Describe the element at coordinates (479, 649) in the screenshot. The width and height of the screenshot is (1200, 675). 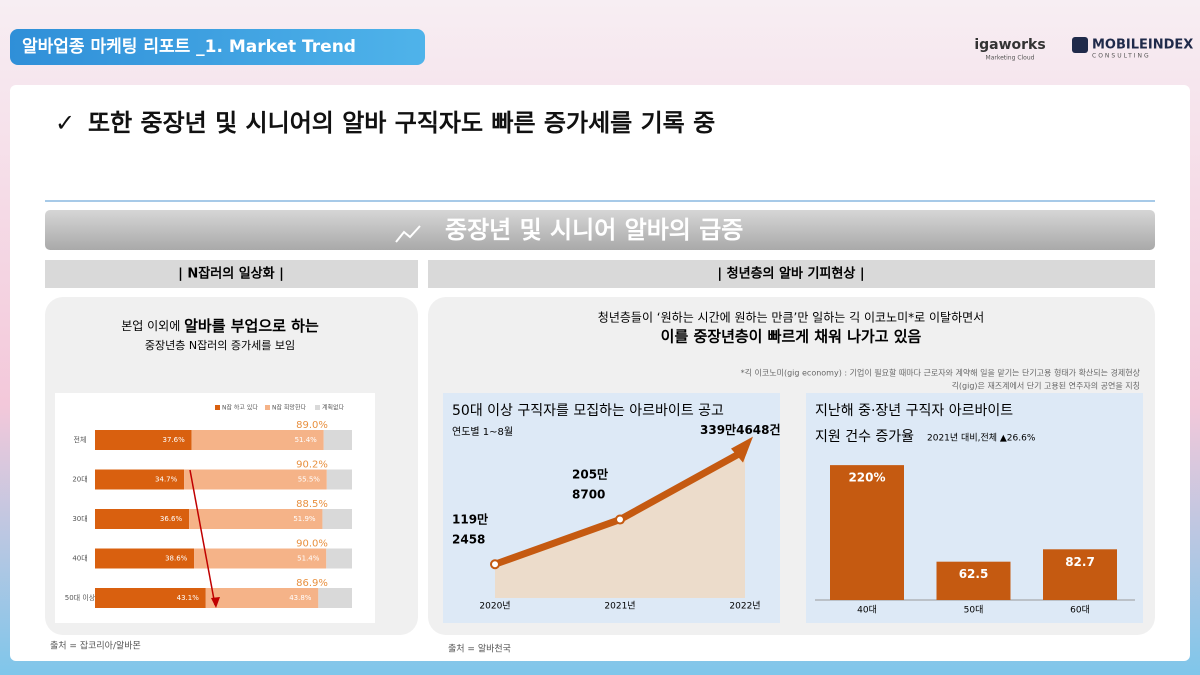
I see `source: 출처 = 알바천국` at that location.